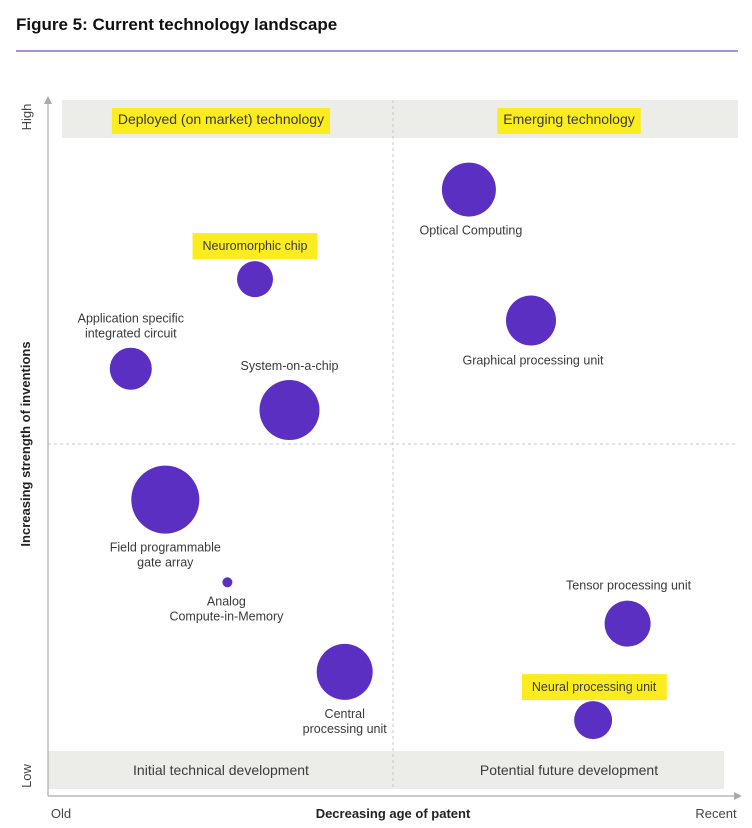 Image resolution: width=752 pixels, height=828 pixels. I want to click on label-line: Optical Computing, so click(470, 231).